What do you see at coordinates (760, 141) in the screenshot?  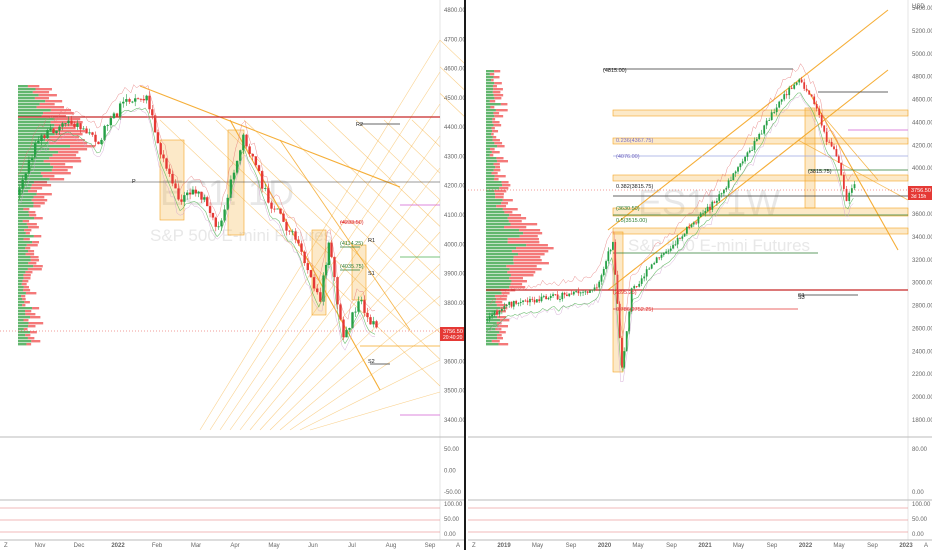 I see `zone-rectangle` at bounding box center [760, 141].